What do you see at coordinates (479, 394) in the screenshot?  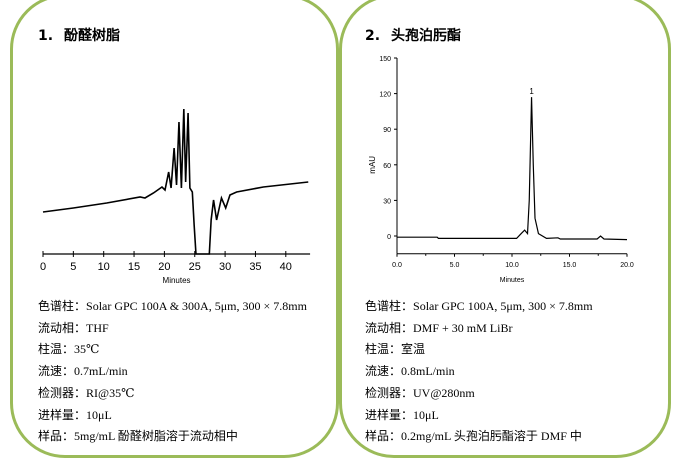 I see `parameter-line: 检测器：UV@280nm` at bounding box center [479, 394].